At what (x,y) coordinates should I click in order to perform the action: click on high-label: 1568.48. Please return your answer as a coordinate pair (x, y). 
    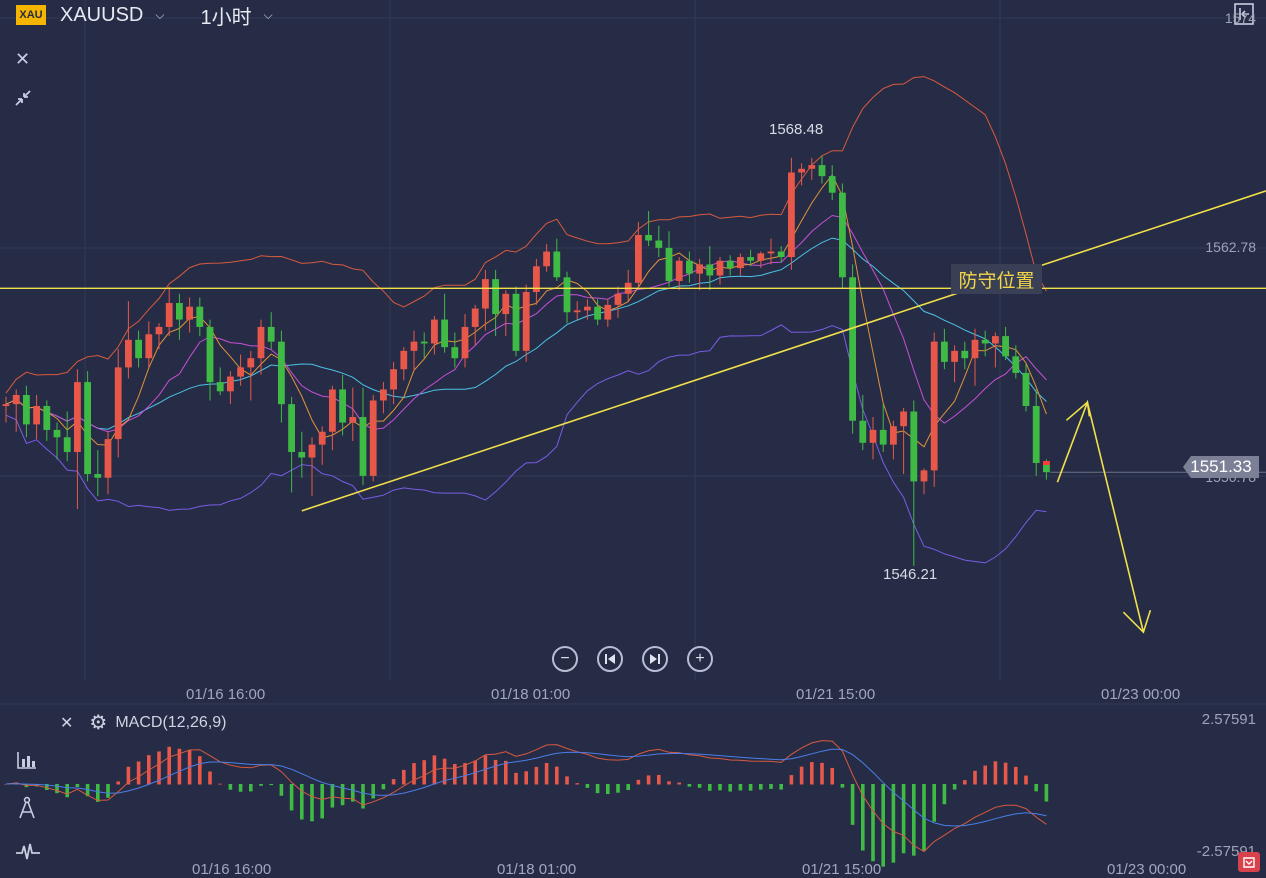
    Looking at the image, I should click on (796, 129).